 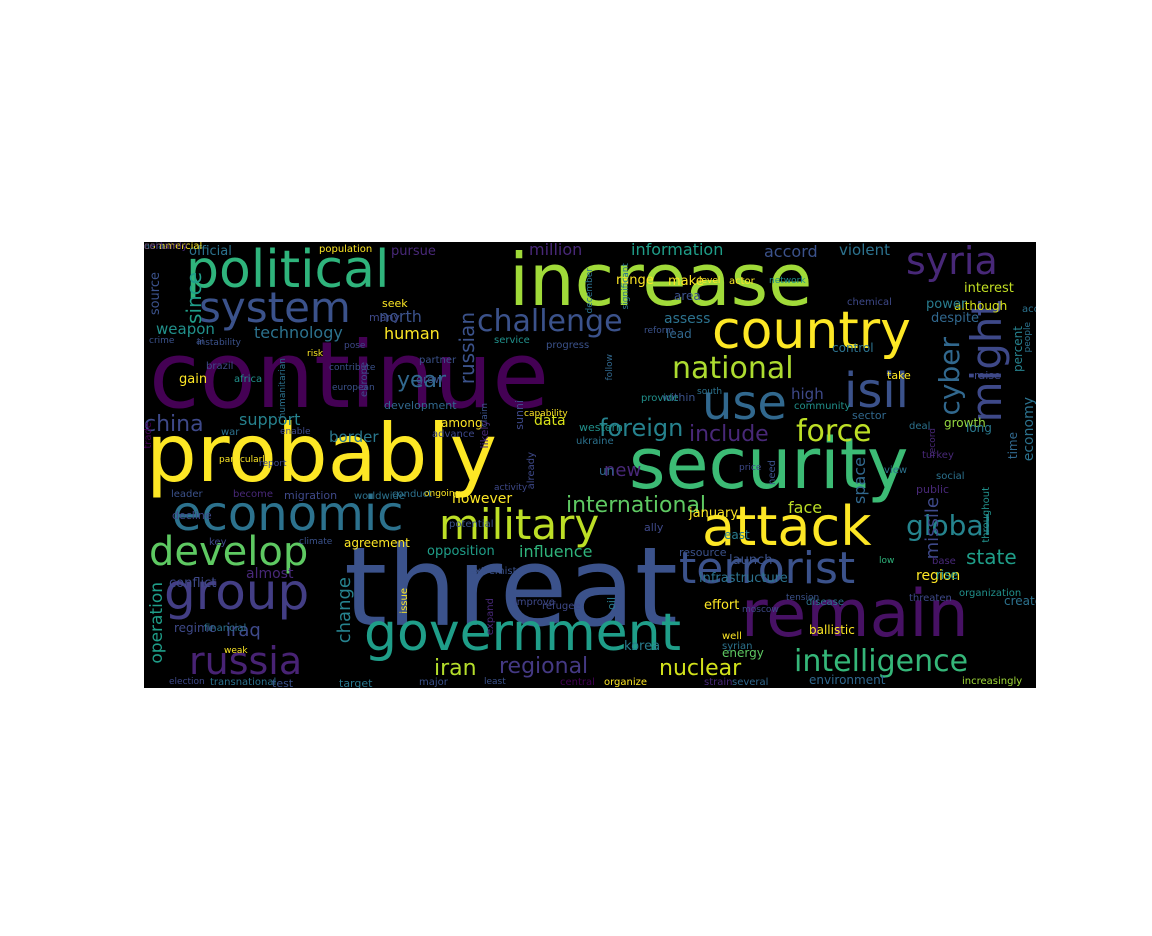 What do you see at coordinates (210, 251) in the screenshot?
I see `cloud-word: official` at bounding box center [210, 251].